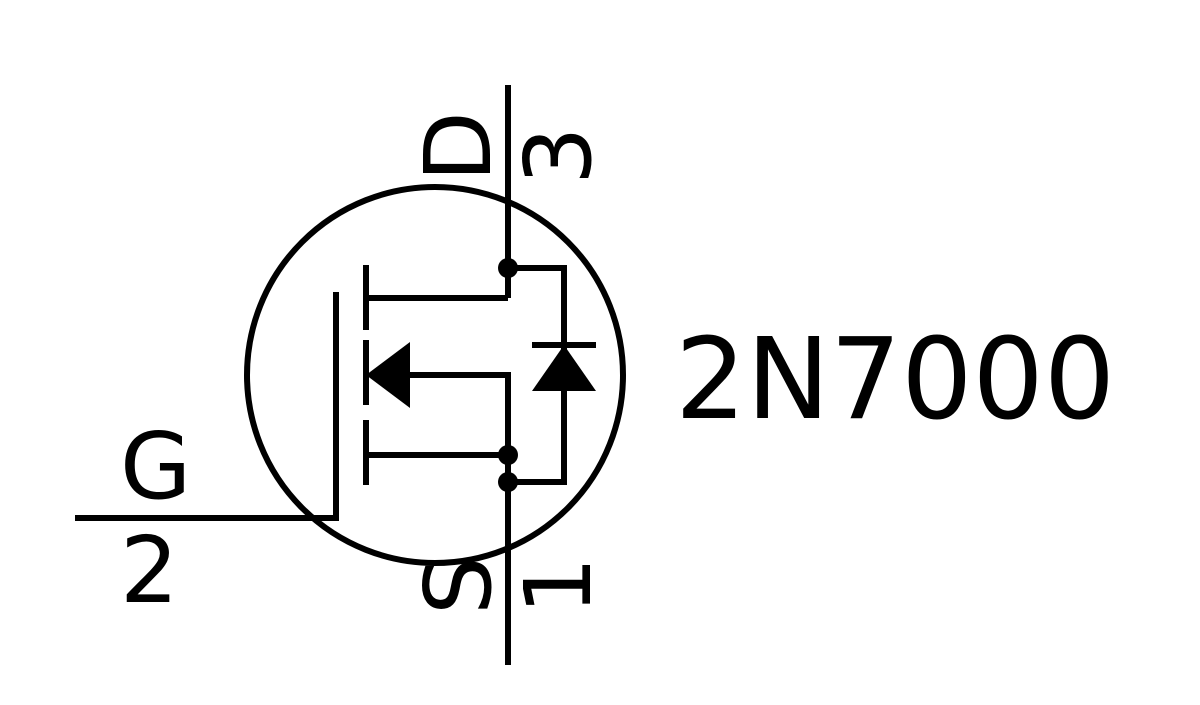  What do you see at coordinates (895, 380) in the screenshot?
I see `part-number-label: 2N7000` at bounding box center [895, 380].